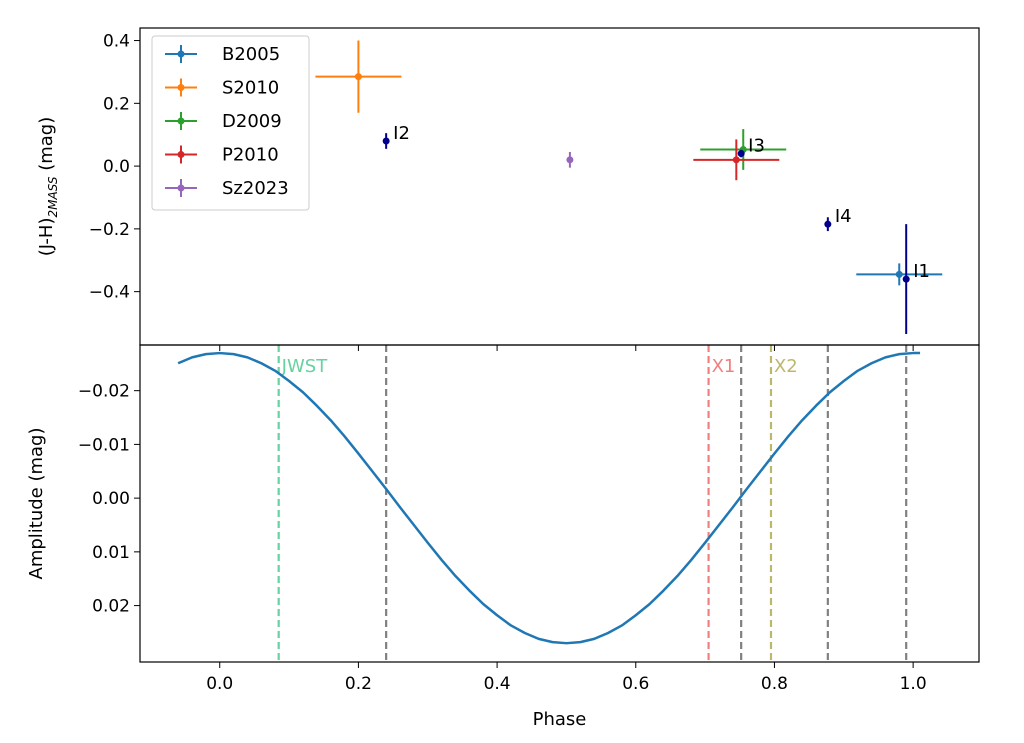 This screenshot has height=743, width=1024. What do you see at coordinates (116, 167) in the screenshot?
I see `top-y-tick-label: 0.0` at bounding box center [116, 167].